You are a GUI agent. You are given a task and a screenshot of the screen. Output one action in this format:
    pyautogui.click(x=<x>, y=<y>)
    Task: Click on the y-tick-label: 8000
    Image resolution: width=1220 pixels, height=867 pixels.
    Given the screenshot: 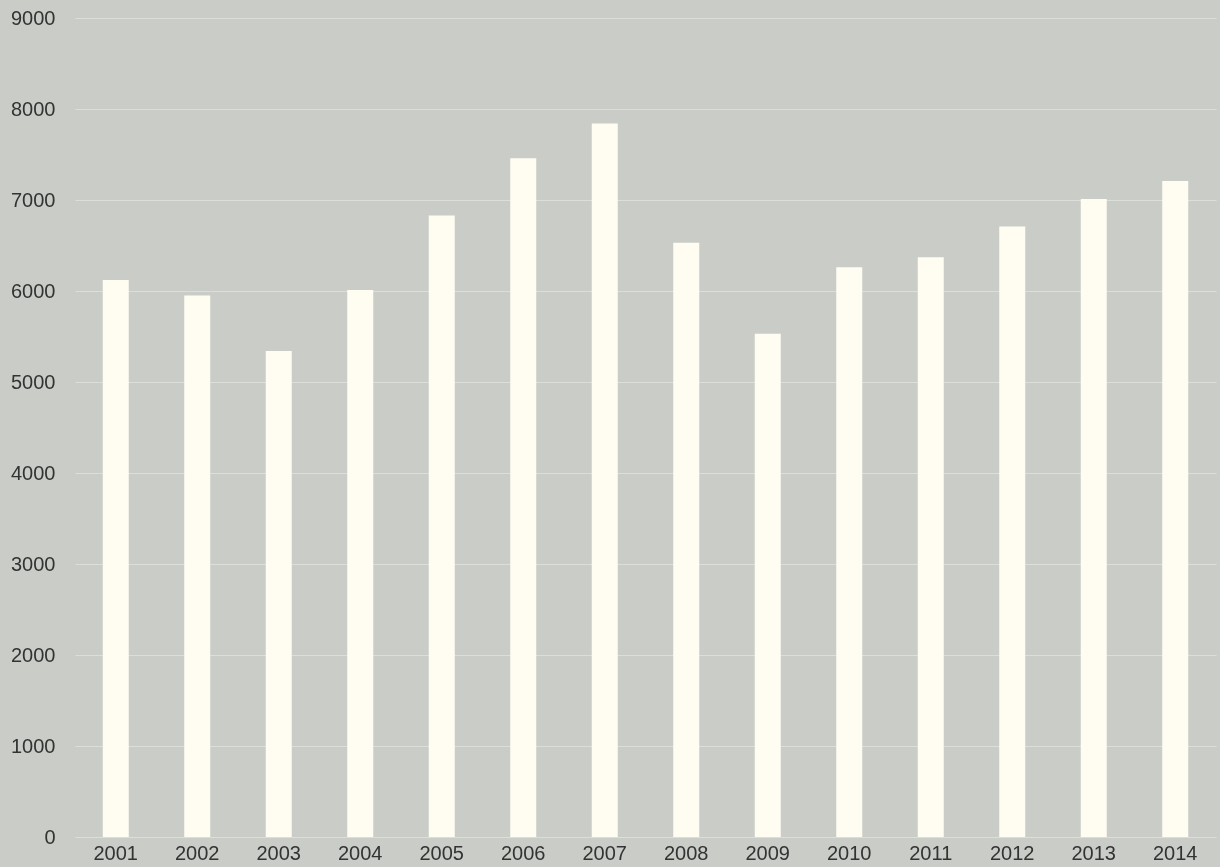 What is the action you would take?
    pyautogui.click(x=33, y=108)
    